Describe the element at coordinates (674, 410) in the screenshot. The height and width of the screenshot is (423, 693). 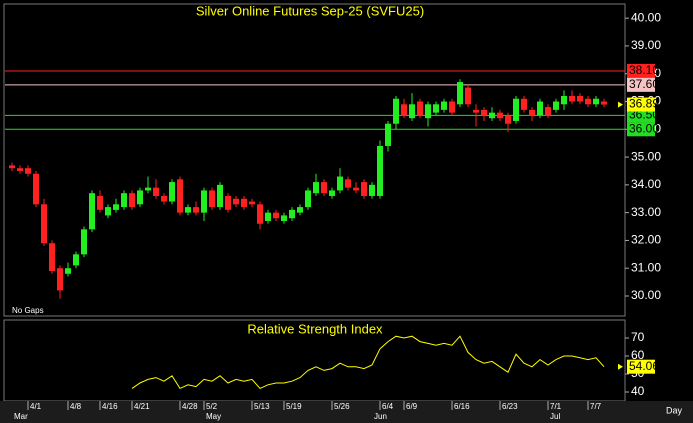
I see `period-label: Day` at that location.